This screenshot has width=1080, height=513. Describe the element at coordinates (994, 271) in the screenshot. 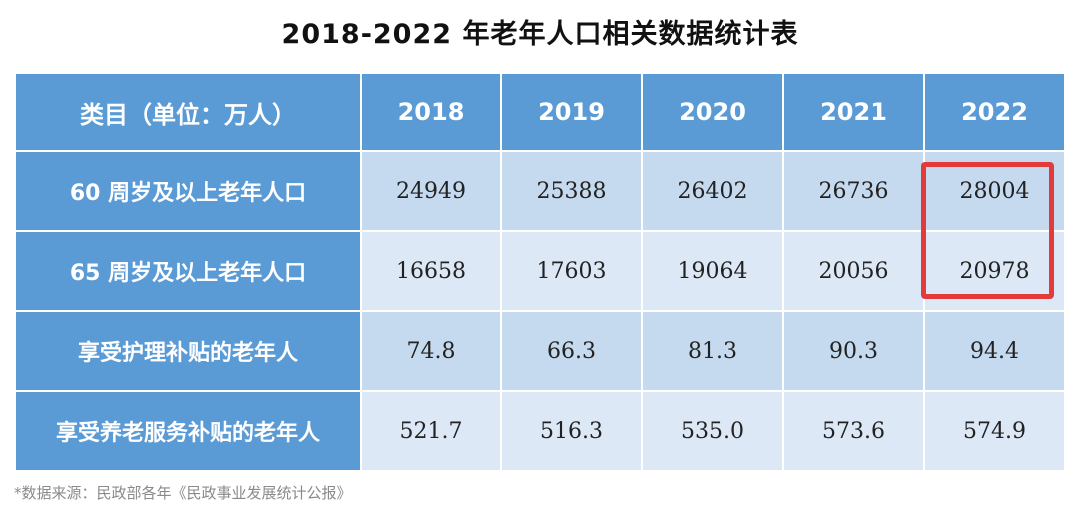

I see `table-cell: 20978` at that location.